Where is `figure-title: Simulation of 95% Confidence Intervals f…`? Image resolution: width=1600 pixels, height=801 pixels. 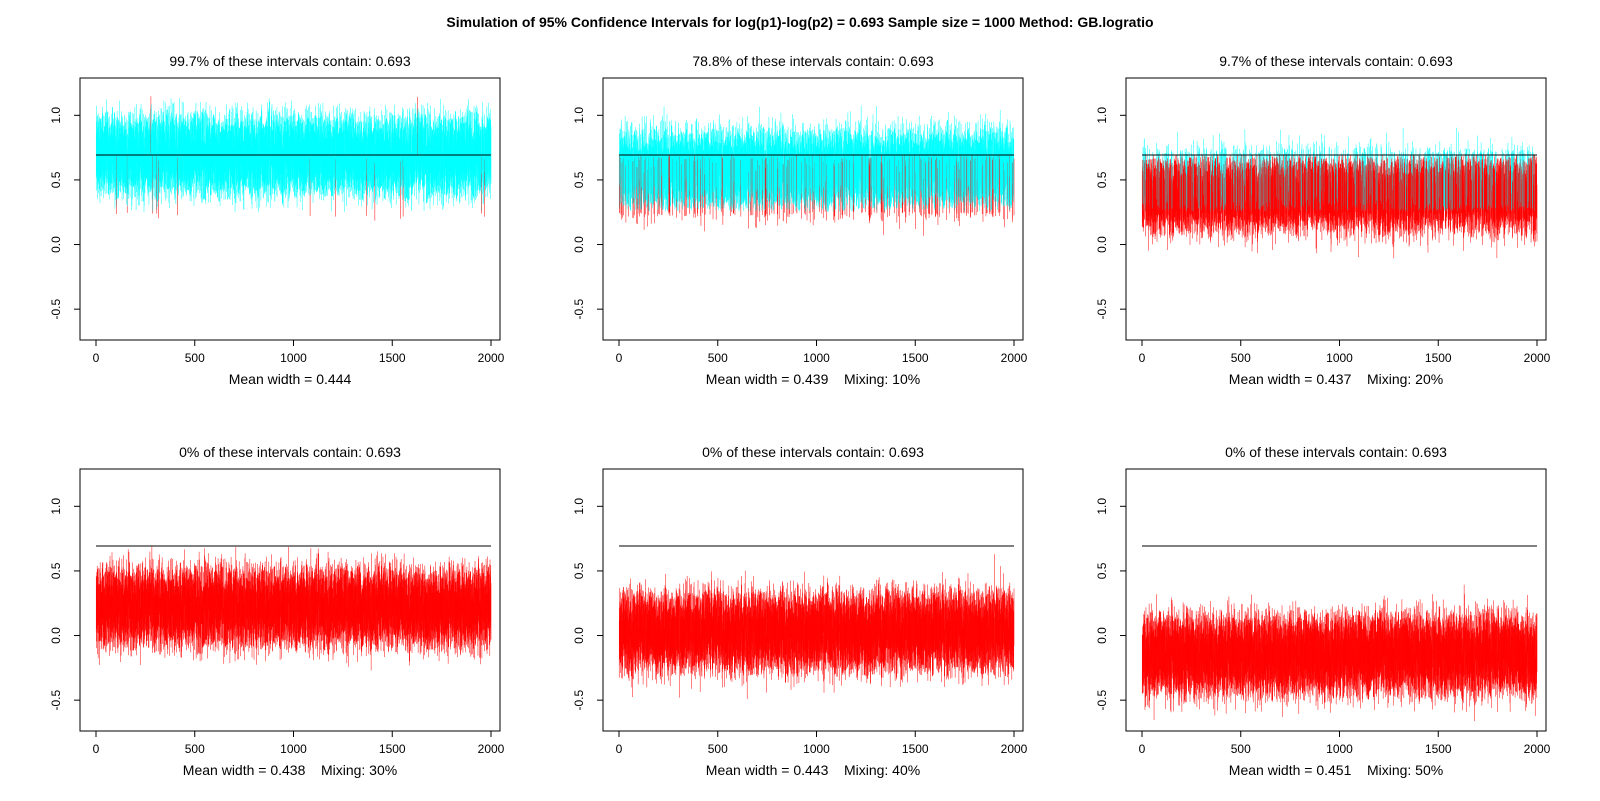
figure-title: Simulation of 95% Confidence Intervals f… is located at coordinates (800, 22).